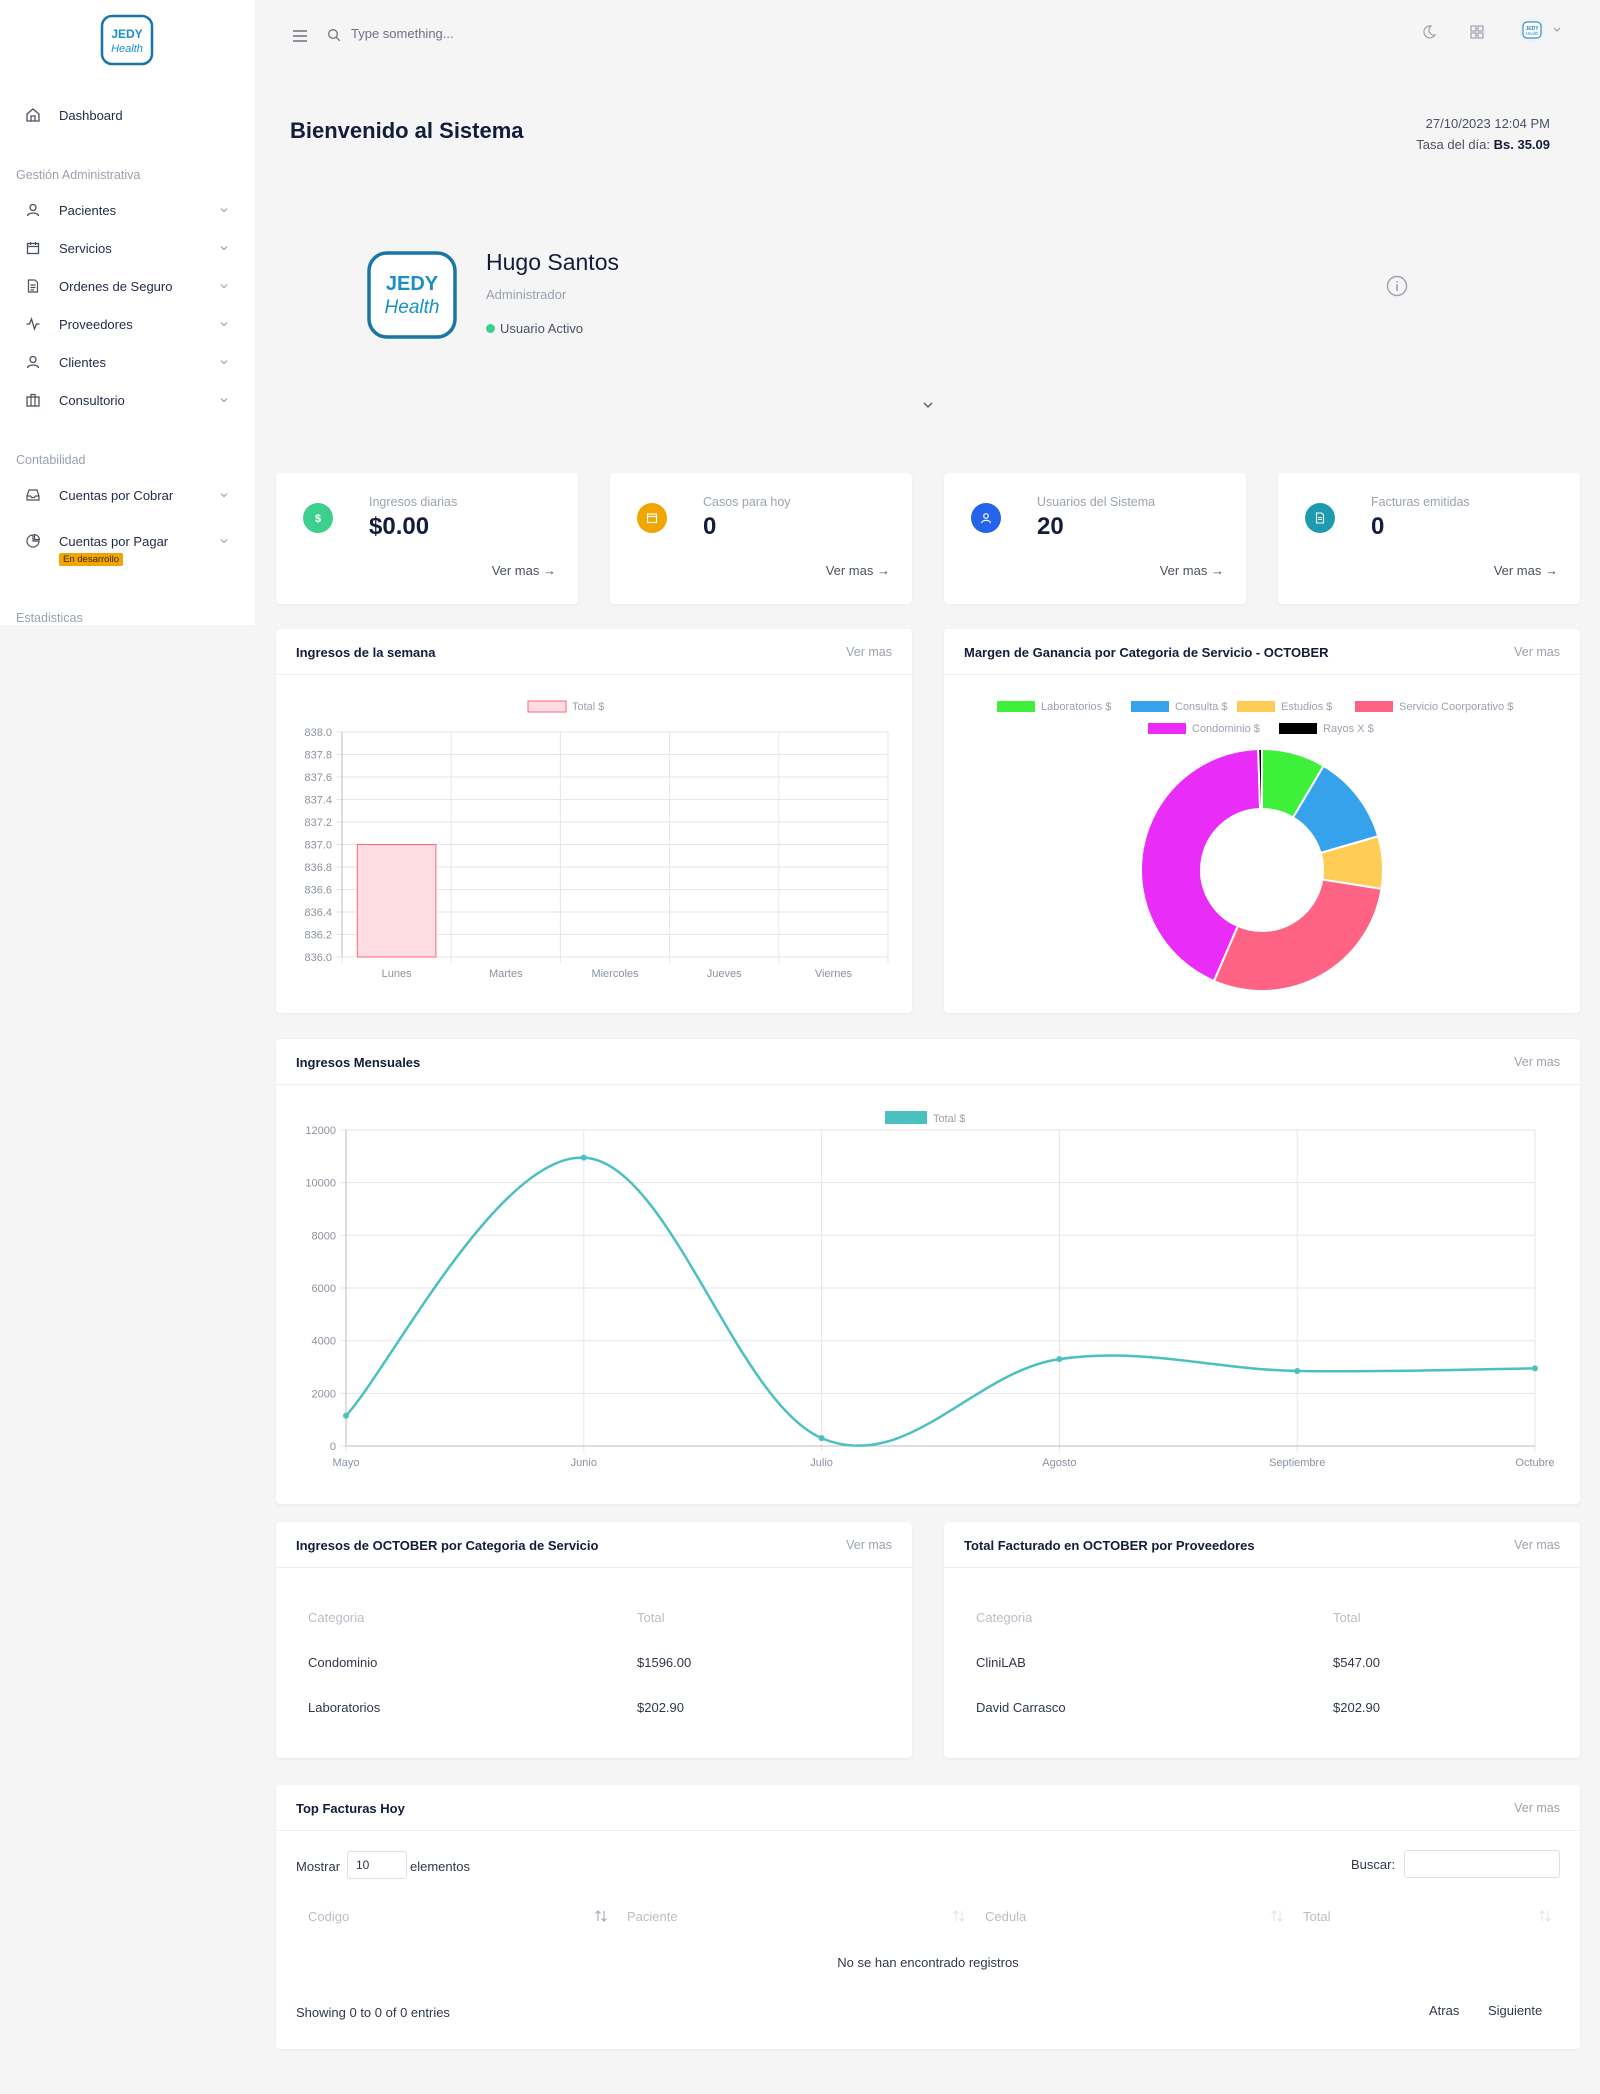 The width and height of the screenshot is (1600, 2094). What do you see at coordinates (1373, 1864) in the screenshot?
I see `search-label: Buscar:` at bounding box center [1373, 1864].